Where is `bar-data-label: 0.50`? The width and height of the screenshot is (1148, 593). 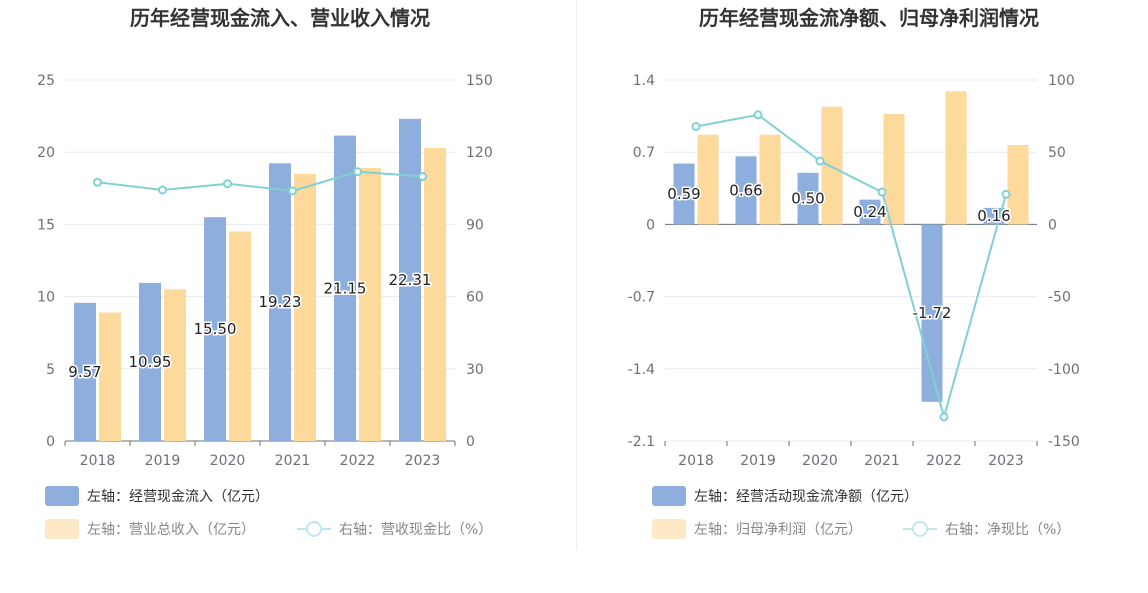 bar-data-label: 0.50 is located at coordinates (807, 199).